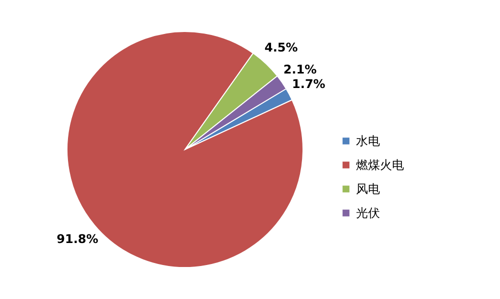 The height and width of the screenshot is (299, 500). I want to click on data-label: 2.1%, so click(300, 69).